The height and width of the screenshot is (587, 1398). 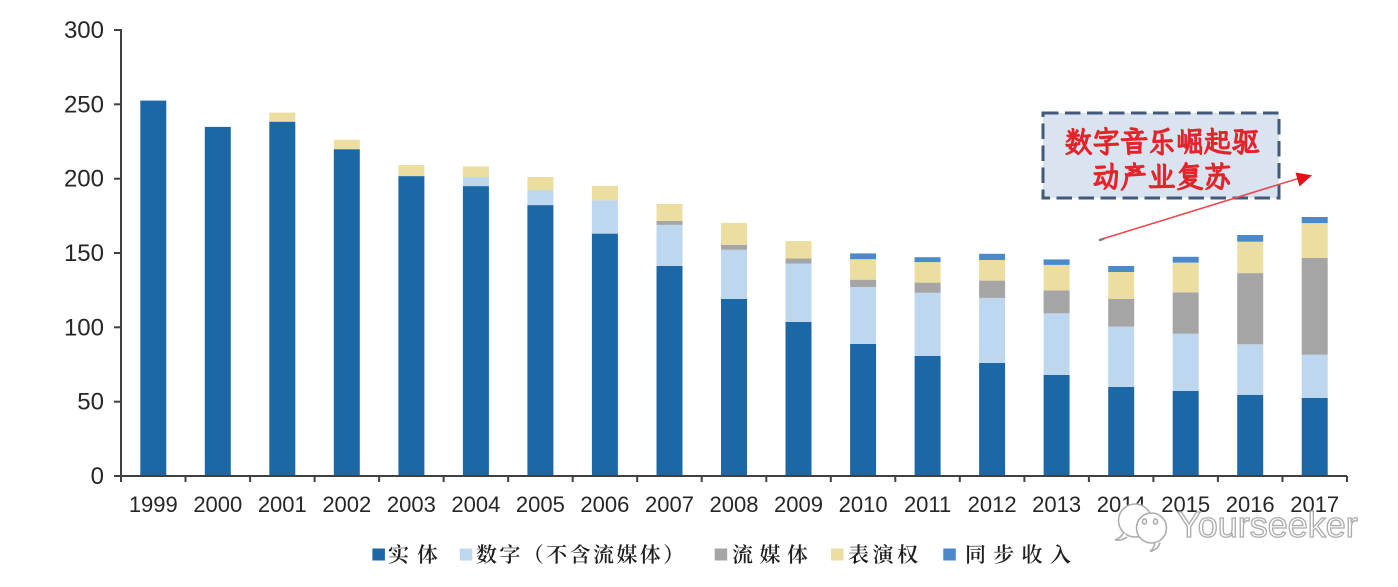 I want to click on svg-text: 2007, so click(x=669, y=504).